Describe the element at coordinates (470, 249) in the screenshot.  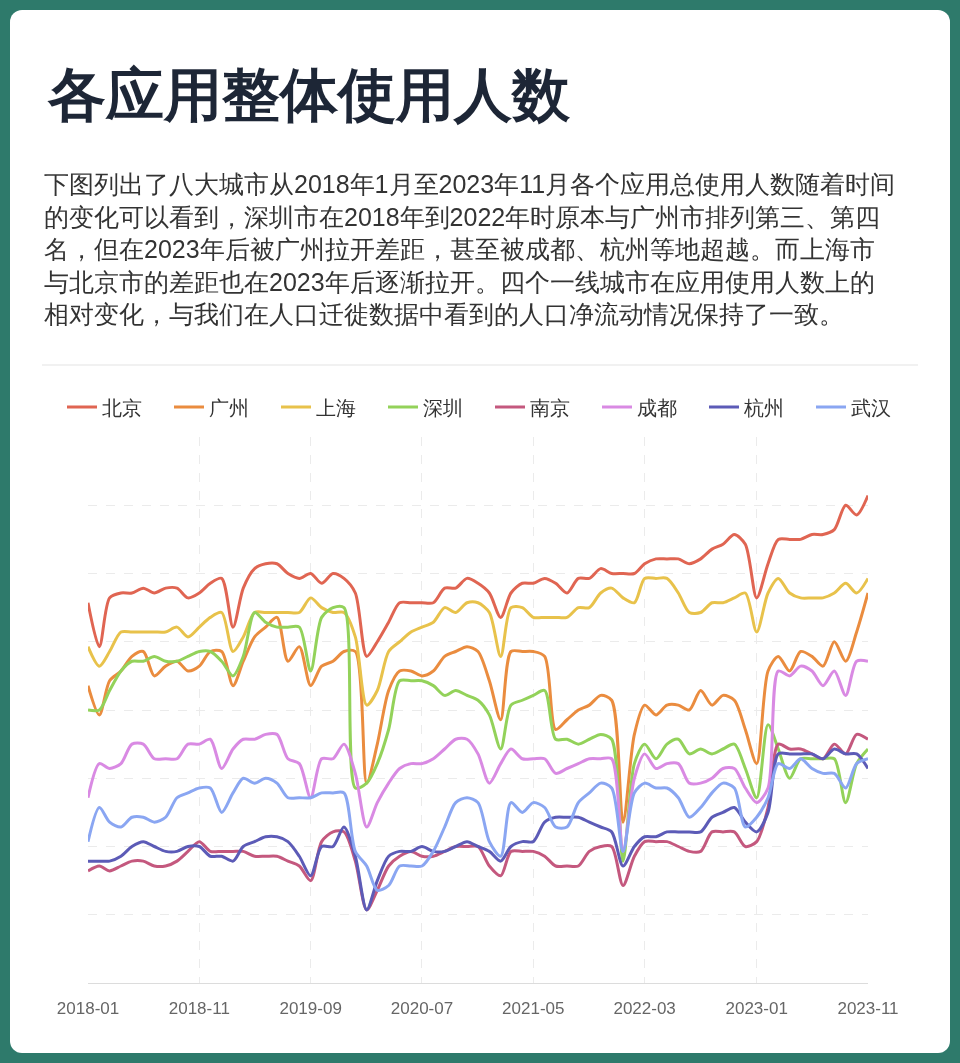
I see `chart-subtitle: 下图列出了八大城市从2018年1月至2023年11月各个应用总使用人数随着时间的变化可以看到，深圳市在2018年到2022年时原本与广州市排列第三、第四名，但在2023年后被广州拉开差距，甚至被成都、杭州等地超越。而上海市与北京市的差距也在2023年后逐渐拉开。四个一线城市在应用使用人数上的相对变化，与我们在人口迁徙数据中看到的人口净流动情况保持了一致。` at that location.